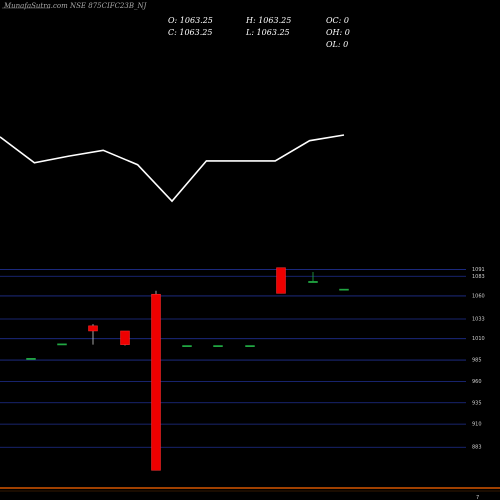 This screenshot has height=500, width=500. What do you see at coordinates (477, 382) in the screenshot?
I see `y-tick-label: 960` at bounding box center [477, 382].